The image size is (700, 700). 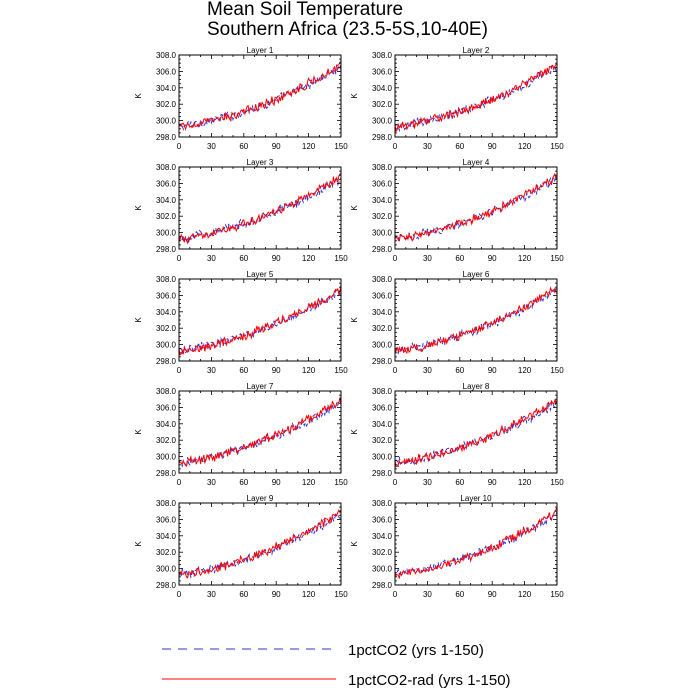 I want to click on panel-title: Layer 6, so click(x=476, y=274).